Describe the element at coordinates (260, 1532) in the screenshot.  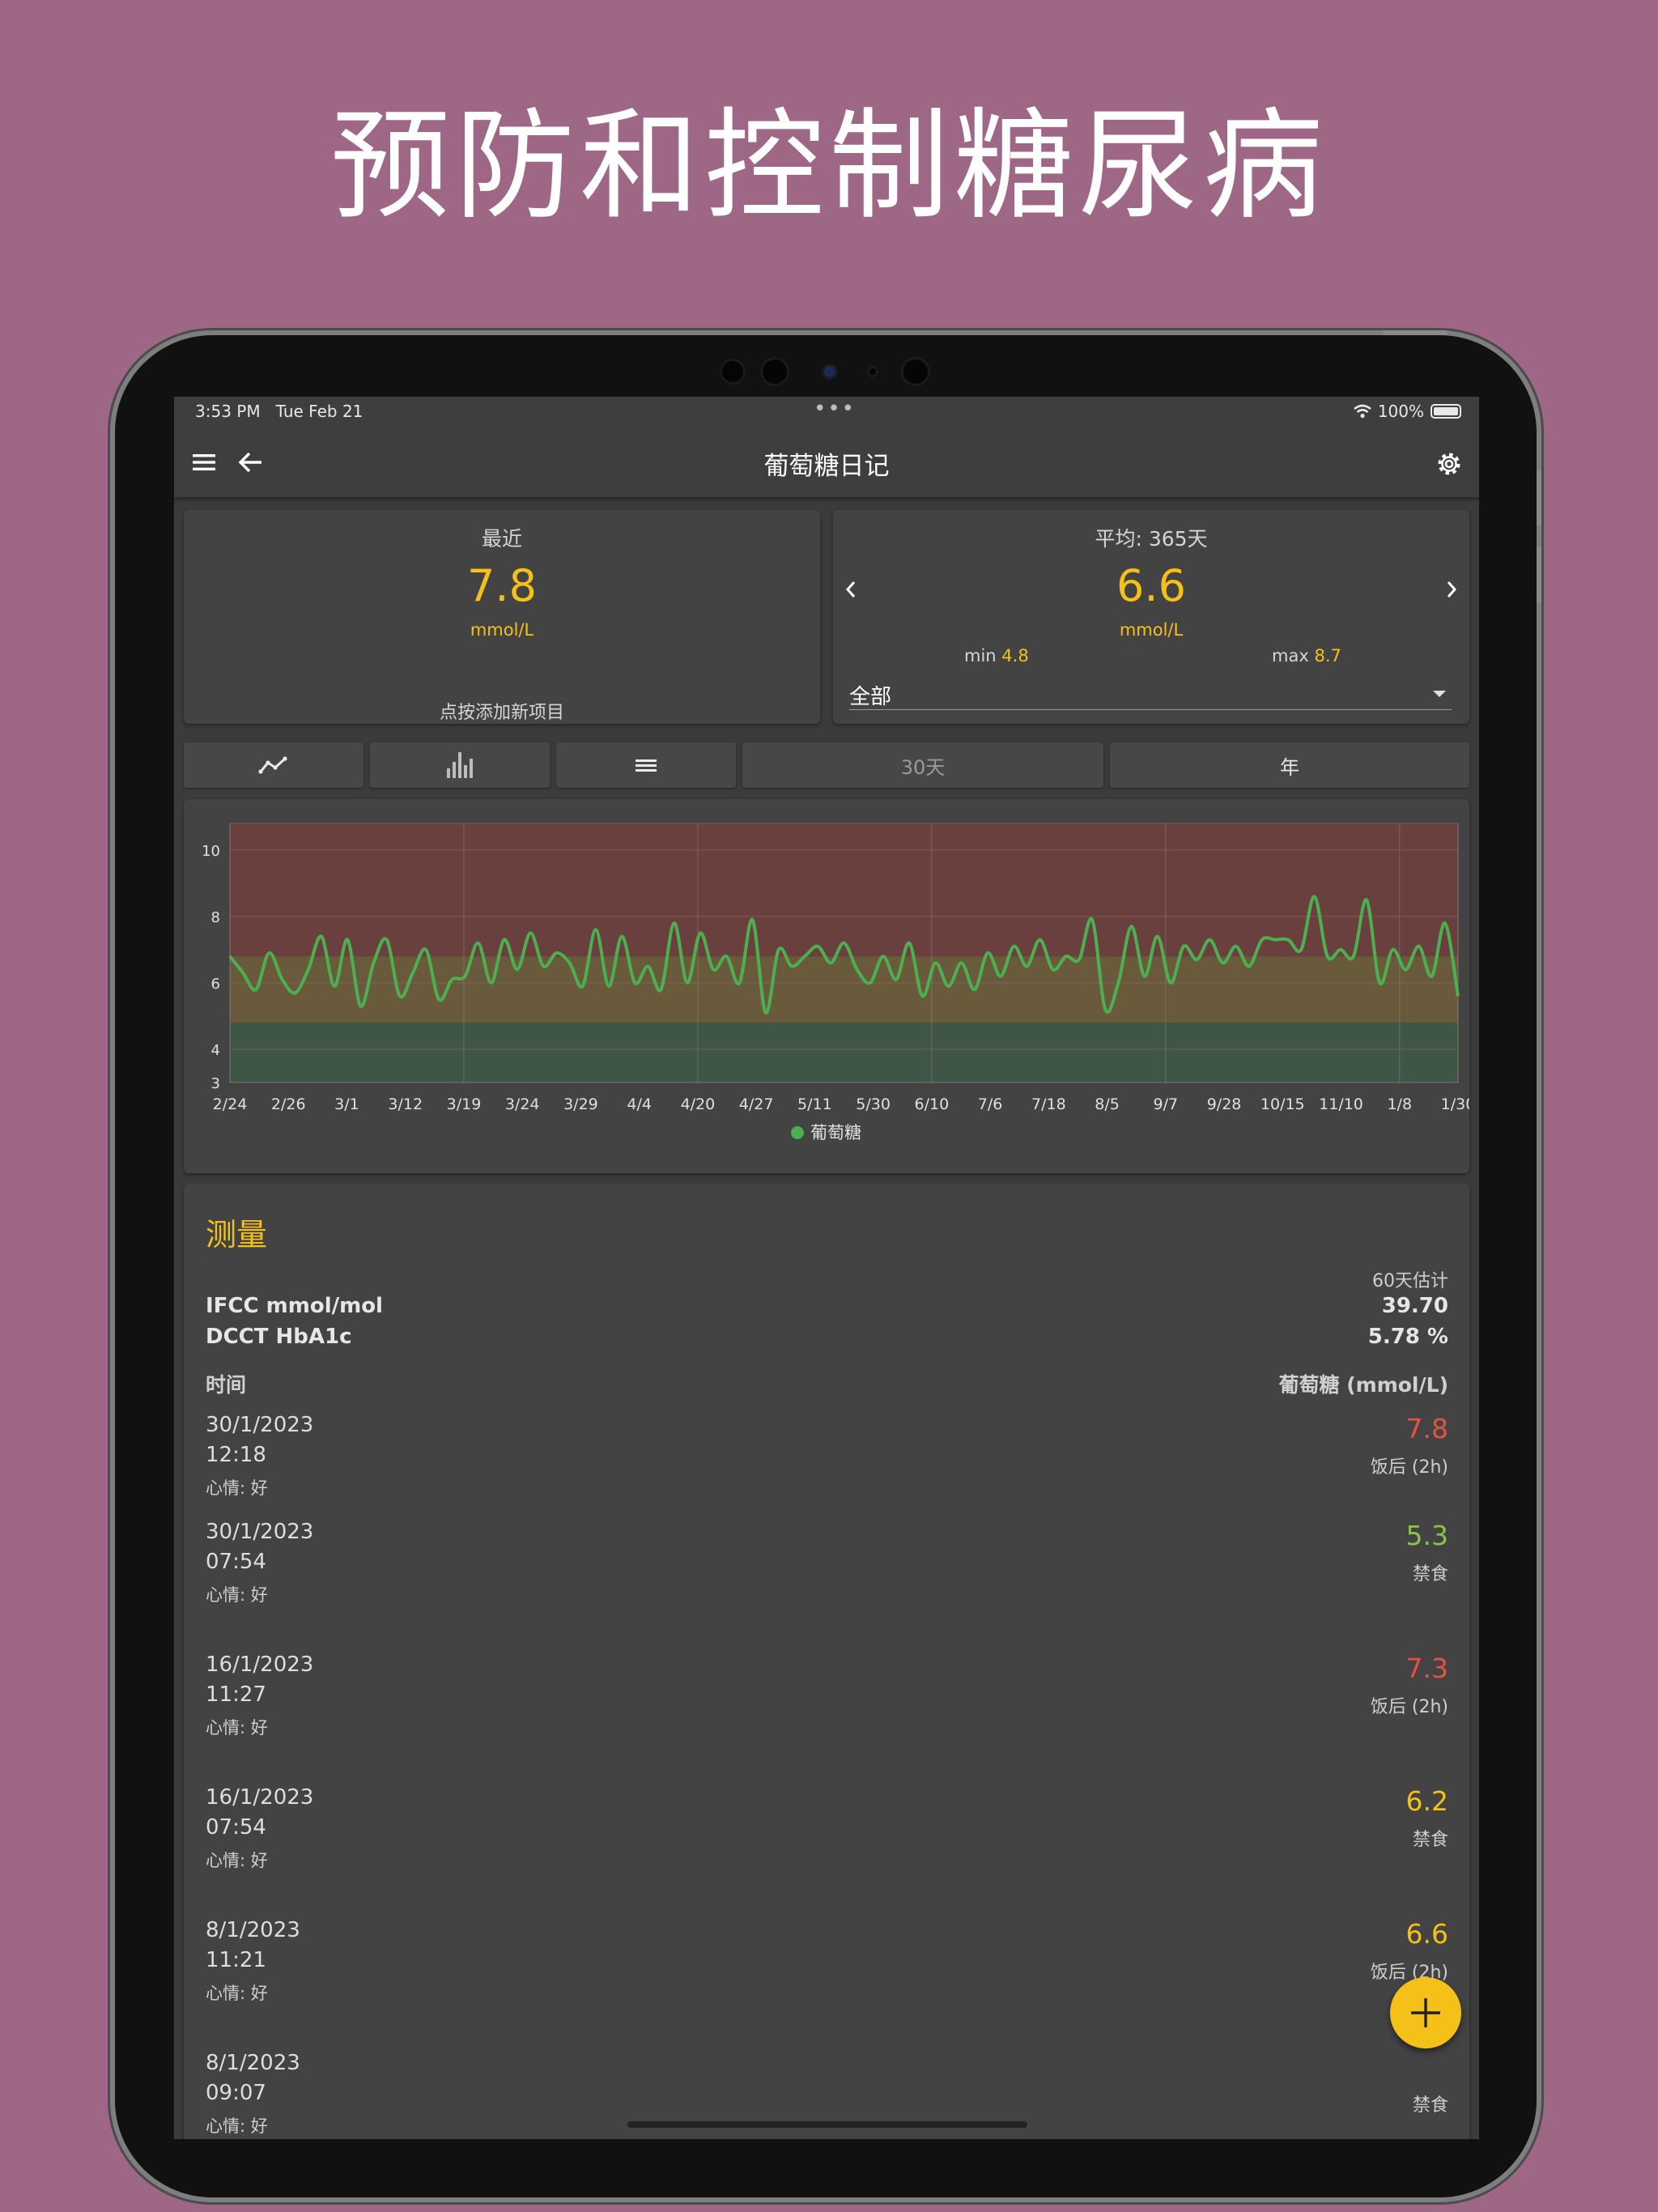
I see `entry-date: 30/1/2023` at that location.